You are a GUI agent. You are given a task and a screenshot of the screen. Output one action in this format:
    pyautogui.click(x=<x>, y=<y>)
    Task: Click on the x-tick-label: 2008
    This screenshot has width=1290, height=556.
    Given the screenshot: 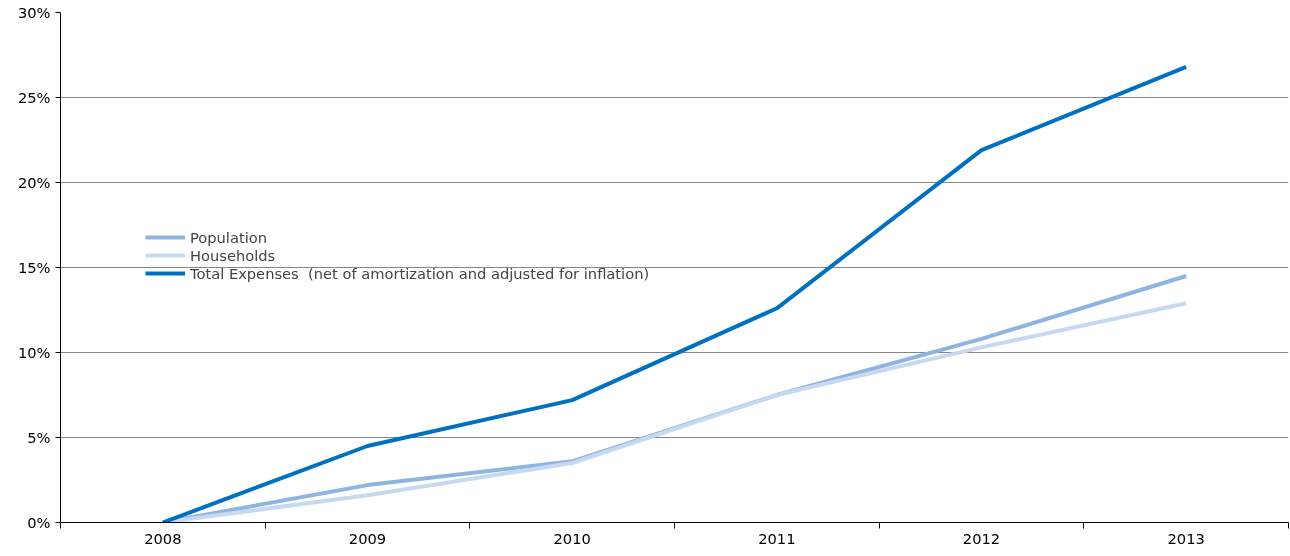 What is the action you would take?
    pyautogui.click(x=163, y=538)
    